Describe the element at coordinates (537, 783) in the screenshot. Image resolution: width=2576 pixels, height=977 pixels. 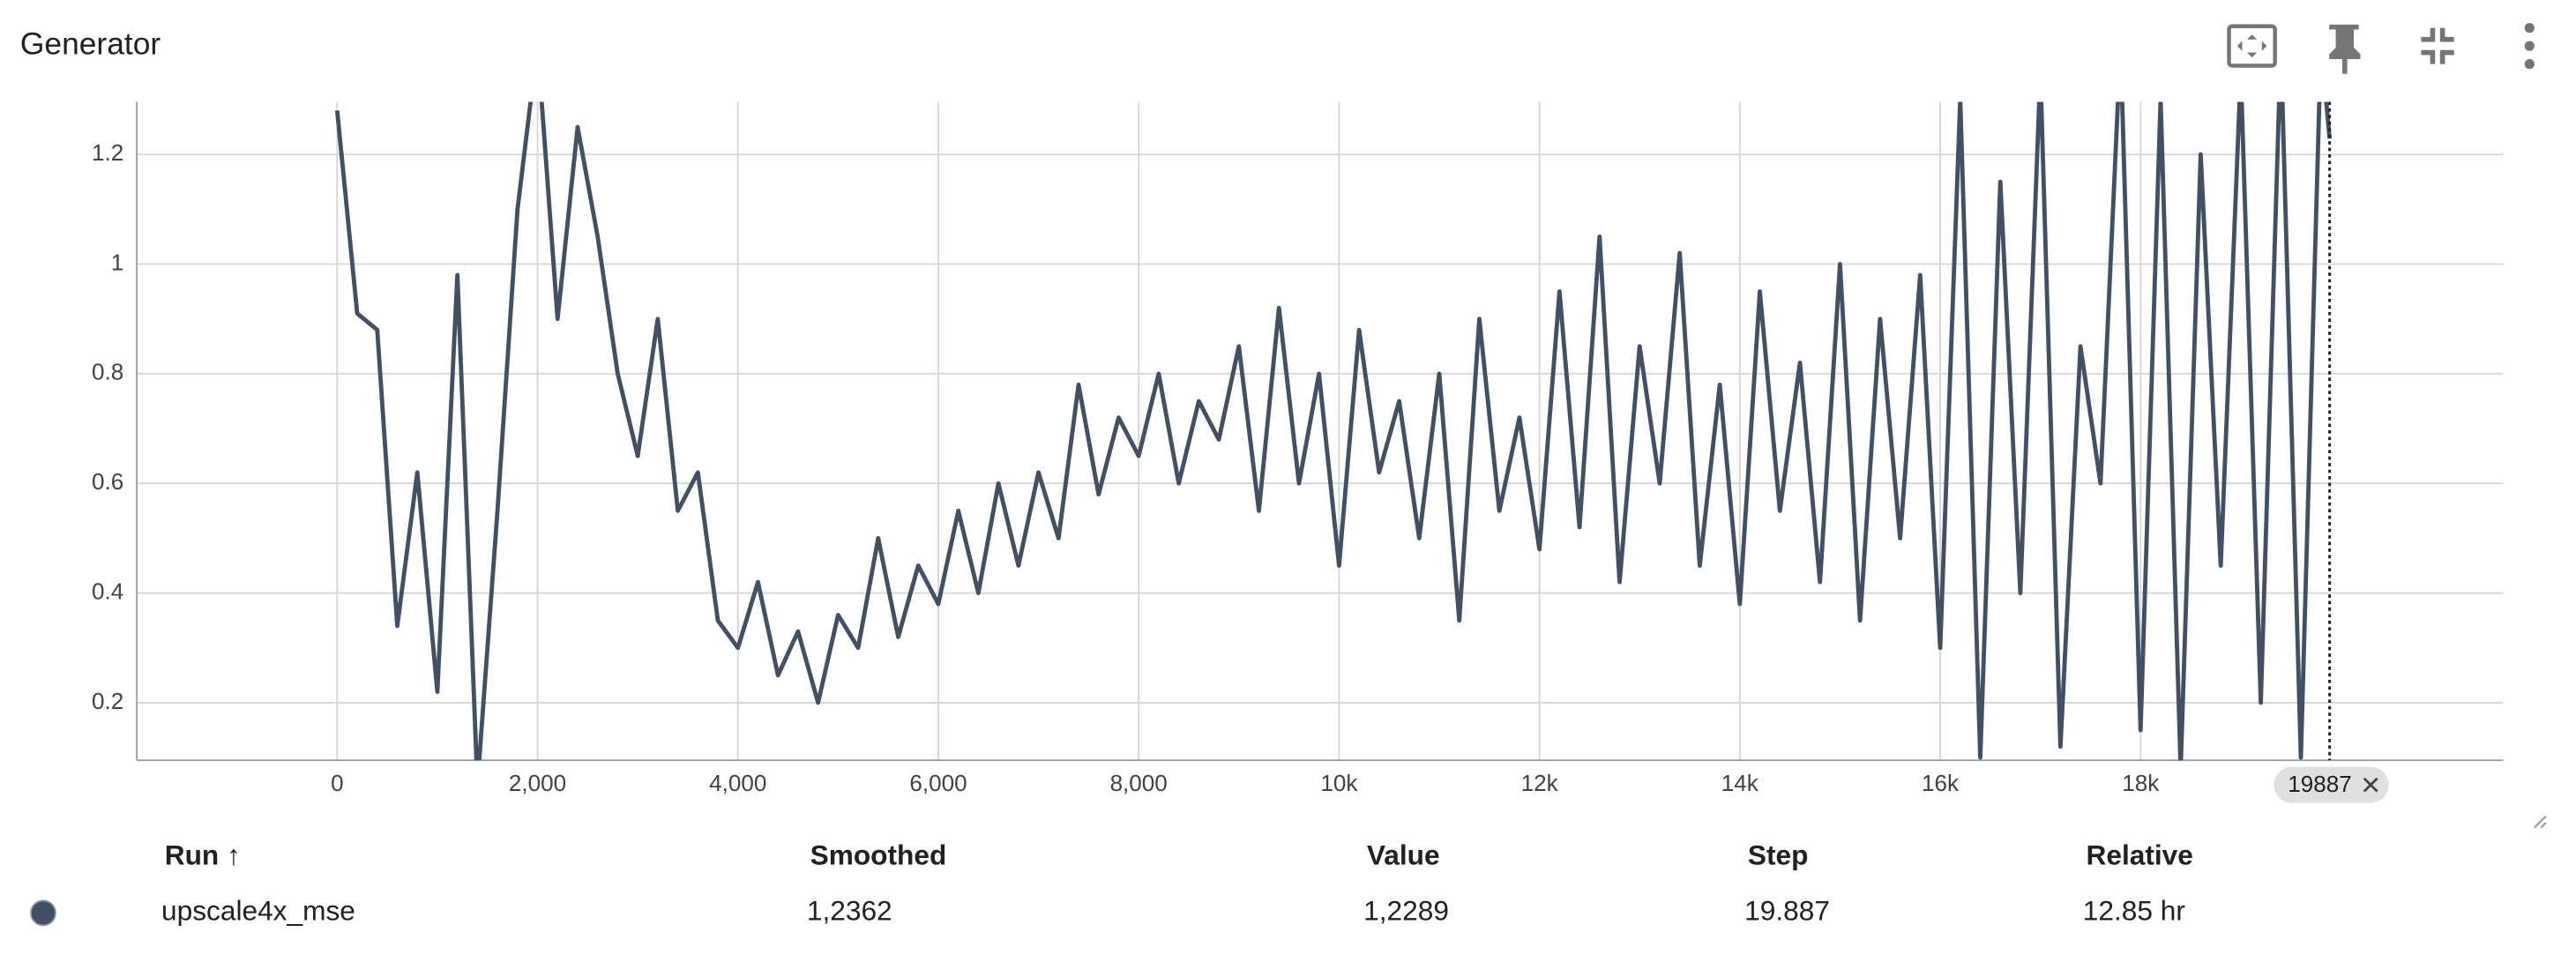
I see `x-tick-label: 2,000` at that location.